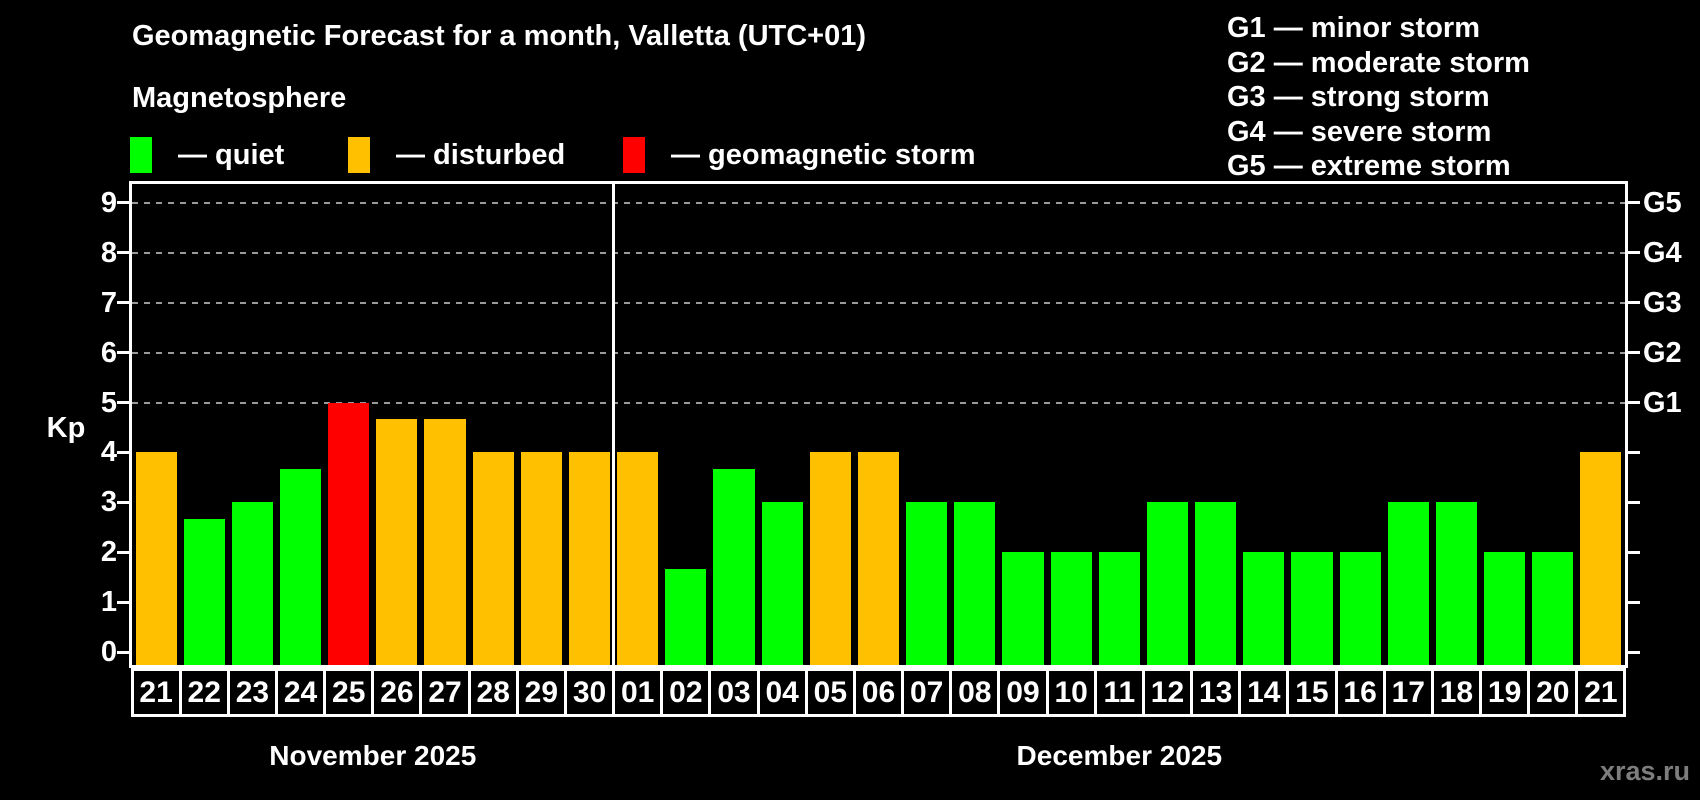 The width and height of the screenshot is (1700, 800). What do you see at coordinates (108, 352) in the screenshot?
I see `y-tick-label: 6` at bounding box center [108, 352].